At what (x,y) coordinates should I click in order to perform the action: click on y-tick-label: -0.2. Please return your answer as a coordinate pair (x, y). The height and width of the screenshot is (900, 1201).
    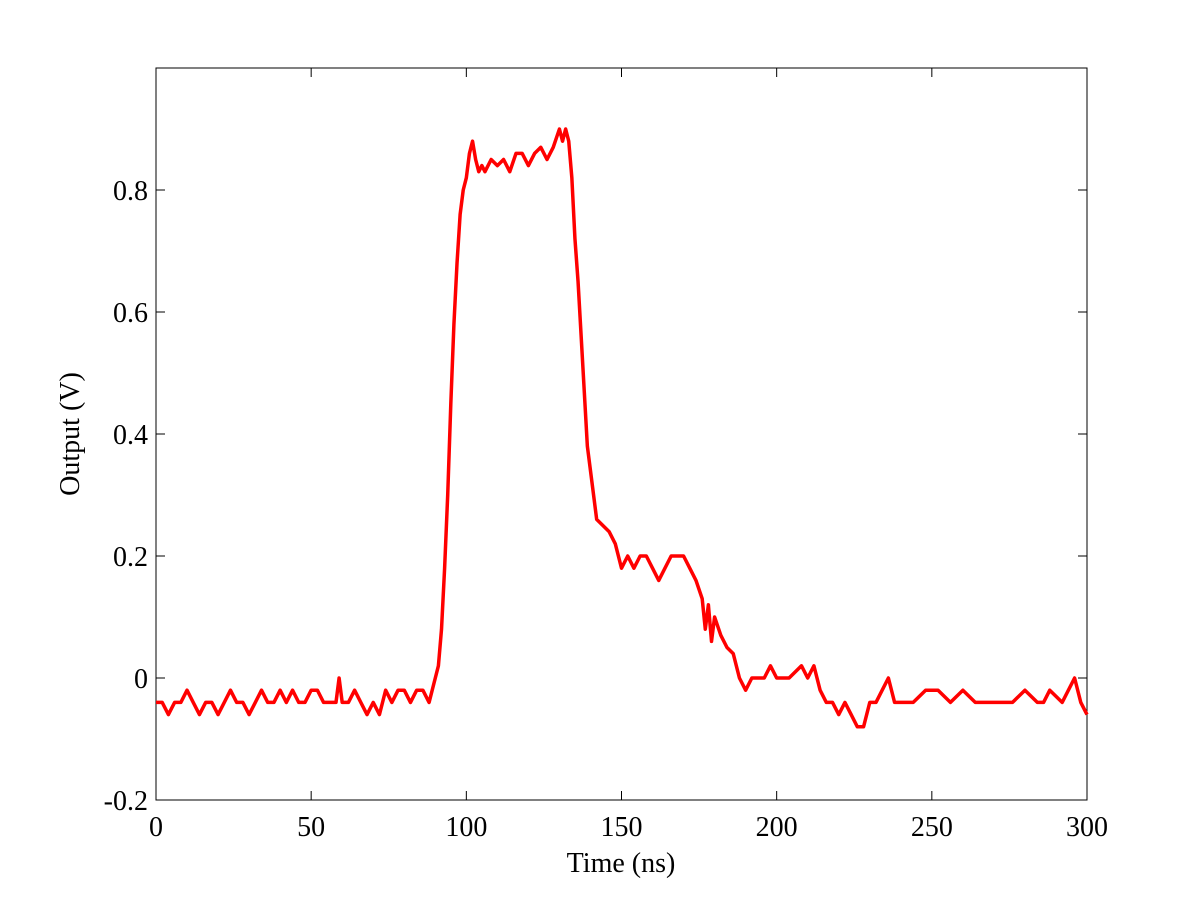
    Looking at the image, I should click on (126, 801).